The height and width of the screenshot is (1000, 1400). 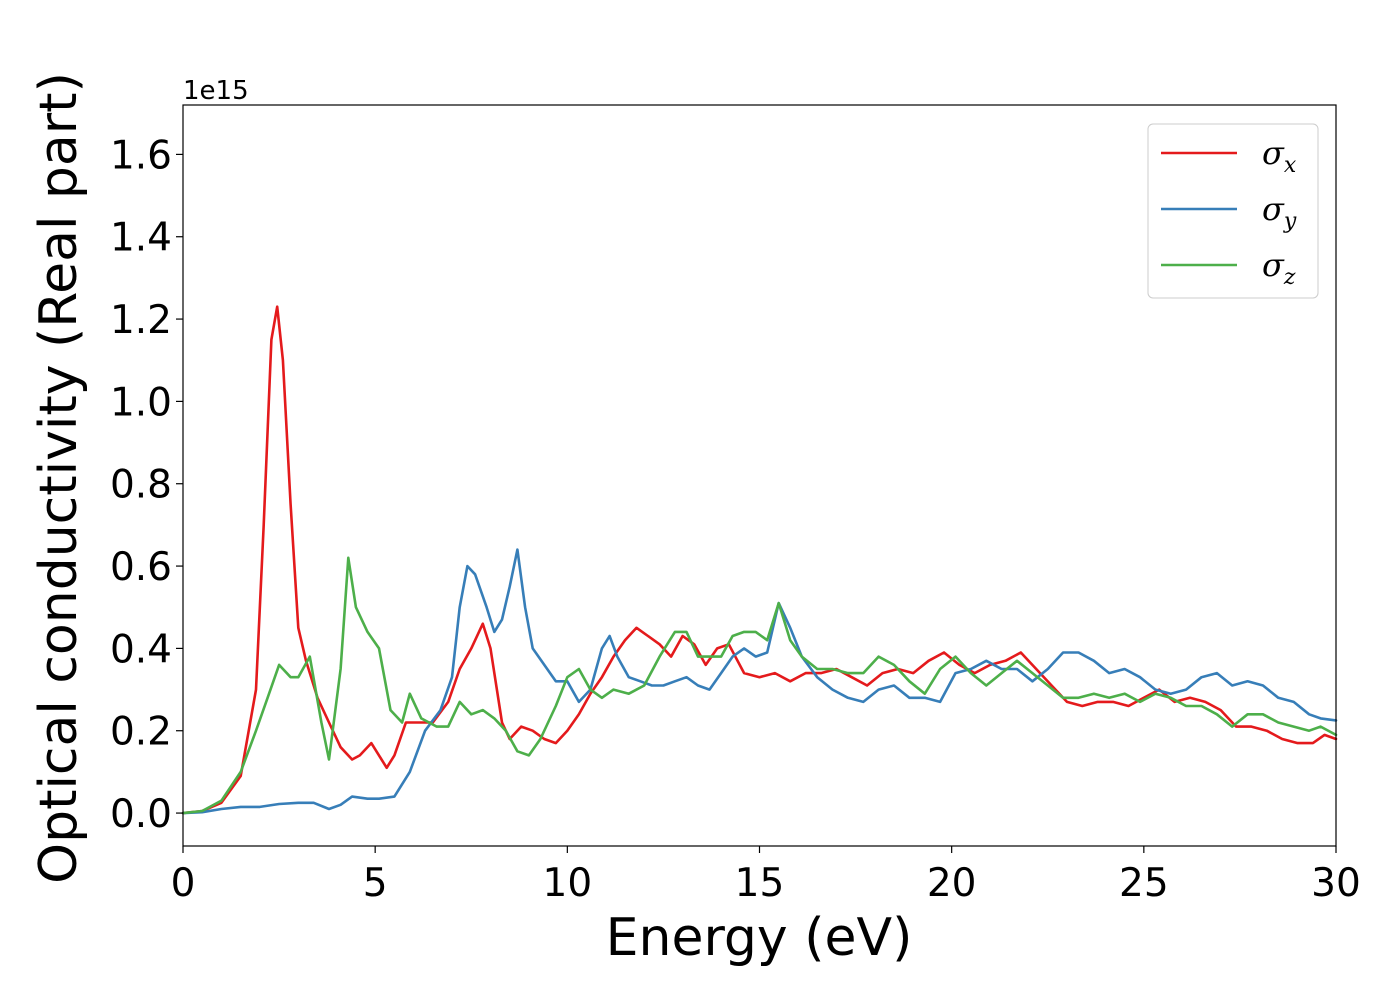 What do you see at coordinates (141, 238) in the screenshot?
I see `y-tick-label: 1.4` at bounding box center [141, 238].